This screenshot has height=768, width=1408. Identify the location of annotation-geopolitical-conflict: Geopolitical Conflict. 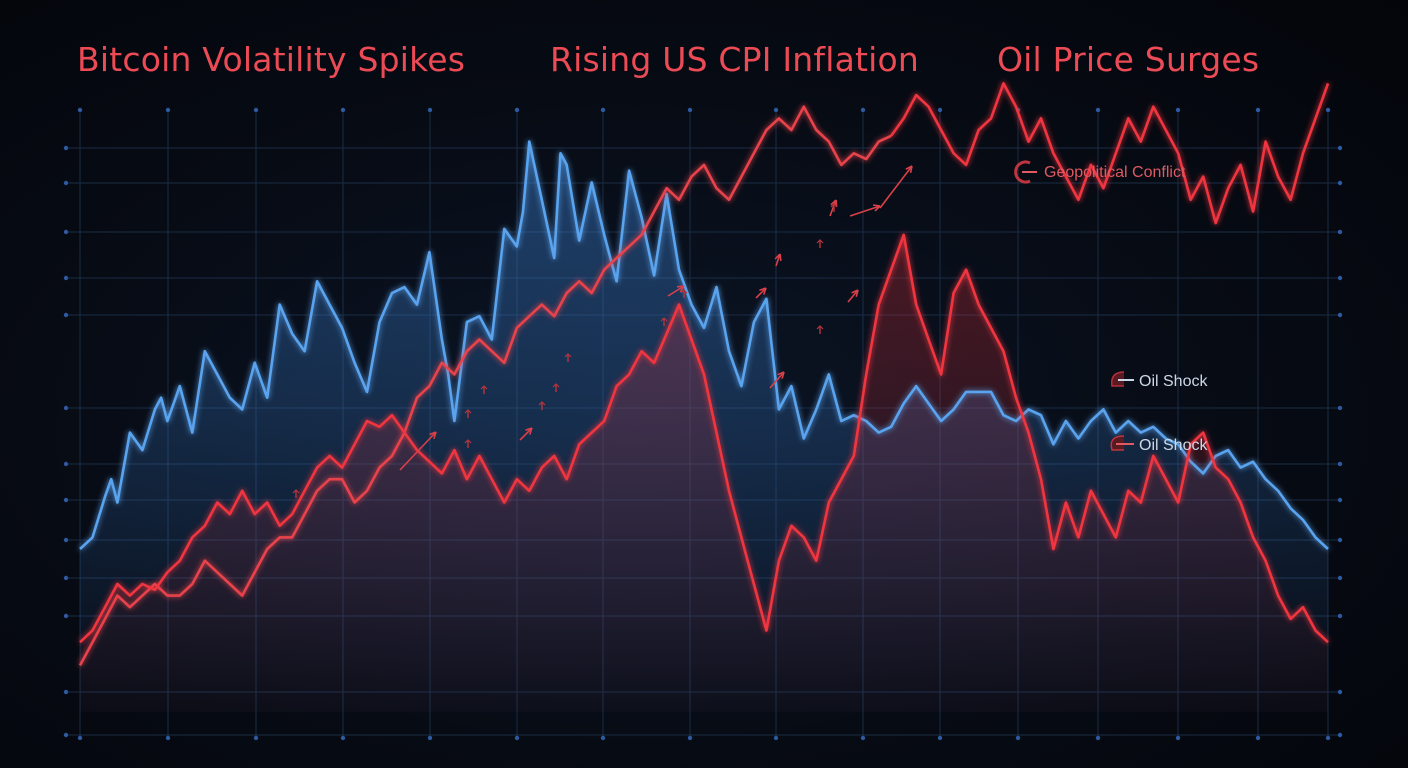
(1100, 172).